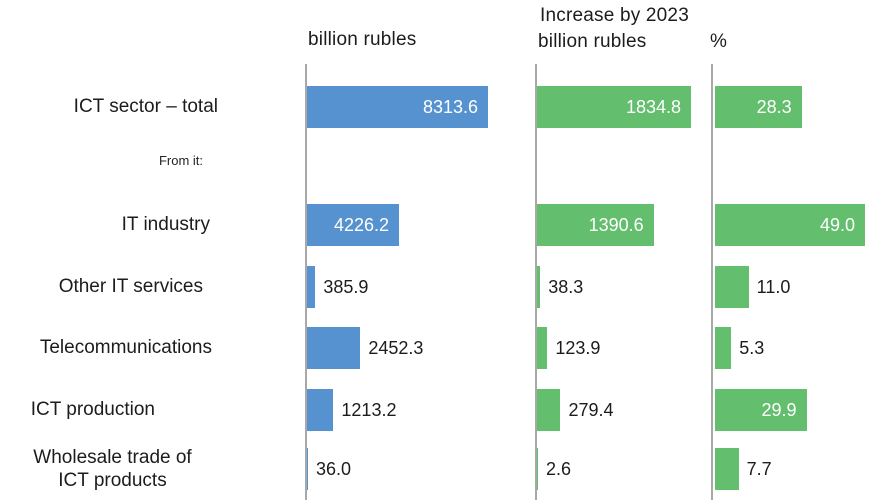  I want to click on chart-row: IT industry 4226.2 1390.6 49.0, so click(436, 225).